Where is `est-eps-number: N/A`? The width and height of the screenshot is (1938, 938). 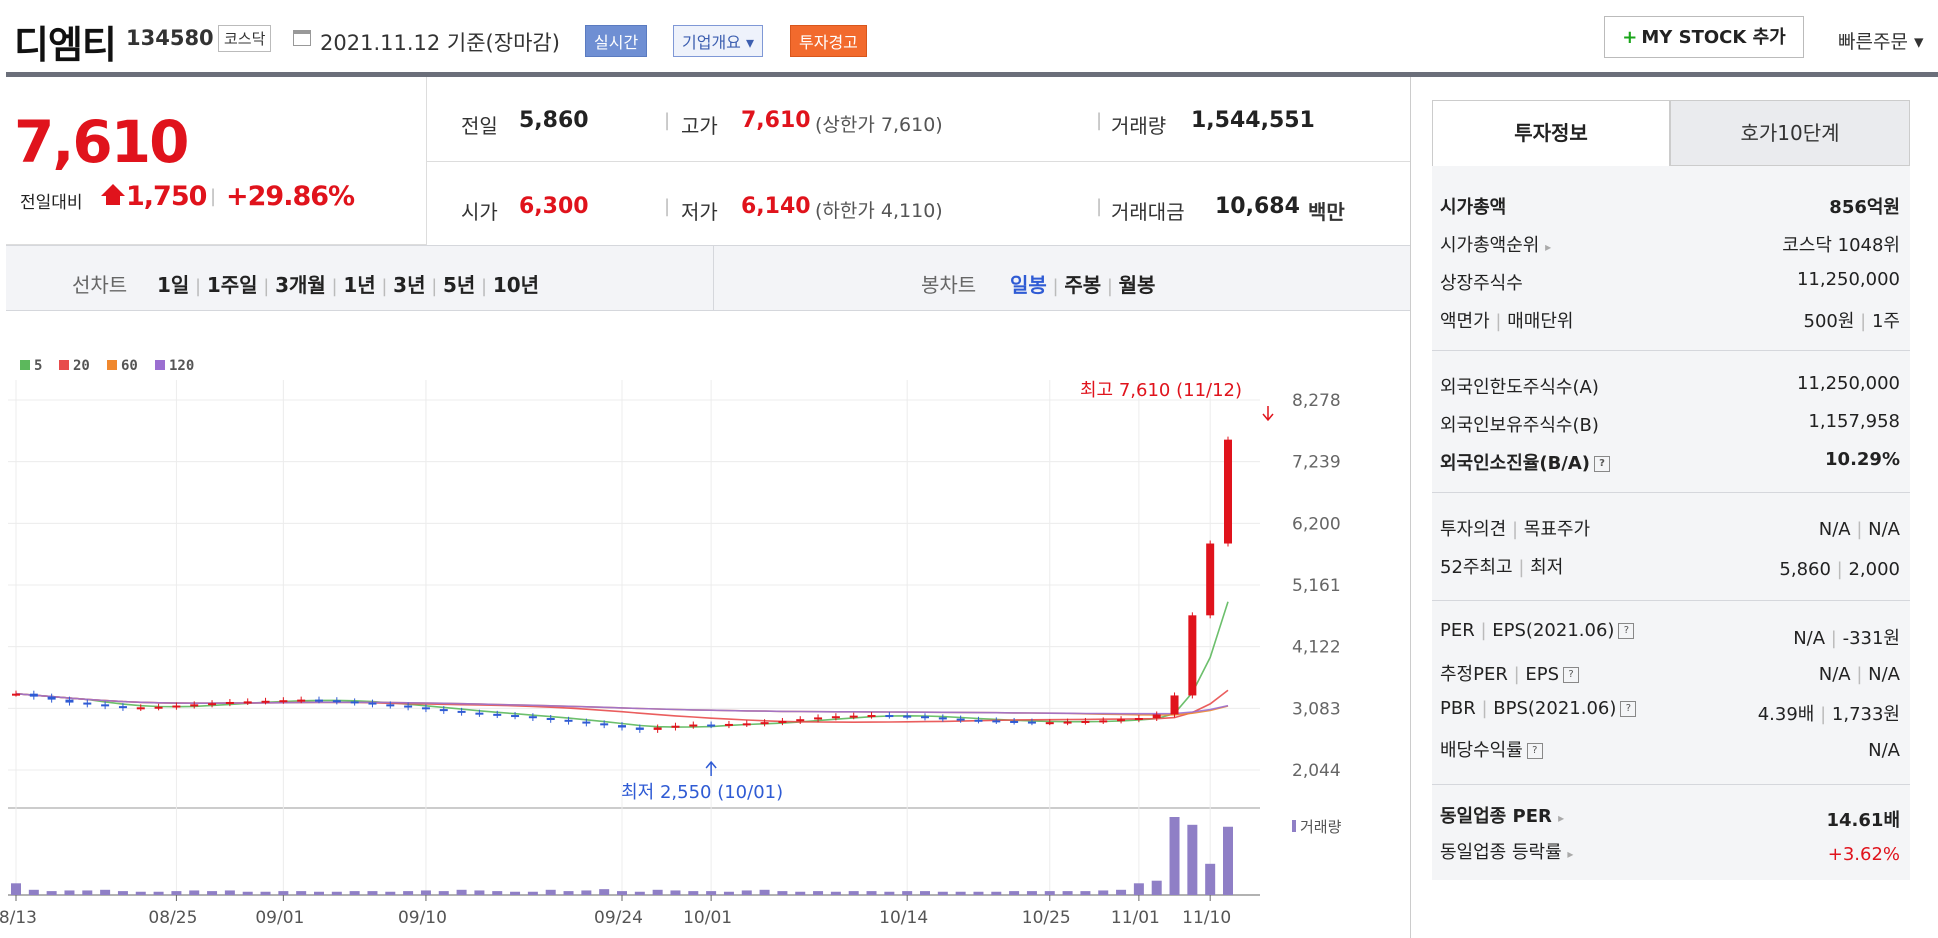
est-eps-number: N/A is located at coordinates (1884, 674).